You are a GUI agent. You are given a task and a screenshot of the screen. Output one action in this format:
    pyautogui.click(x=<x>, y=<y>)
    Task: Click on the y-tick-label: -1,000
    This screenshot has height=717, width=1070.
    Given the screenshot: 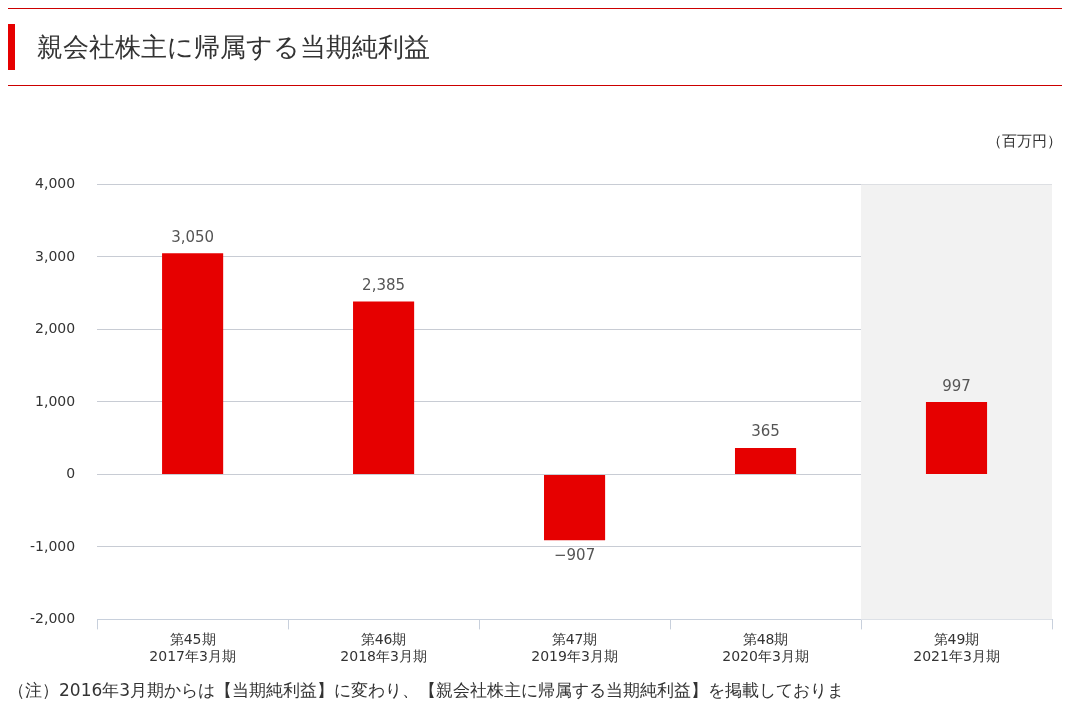 What is the action you would take?
    pyautogui.click(x=52, y=545)
    